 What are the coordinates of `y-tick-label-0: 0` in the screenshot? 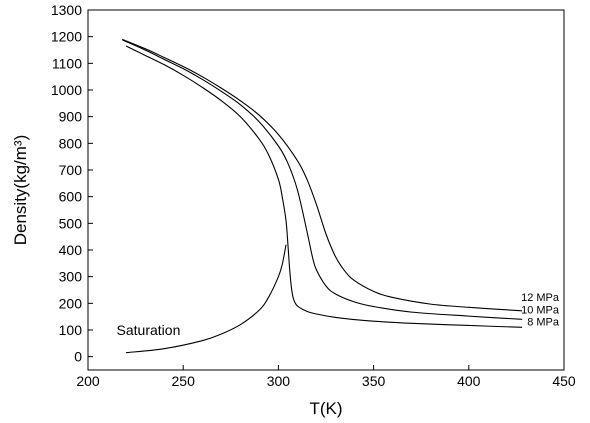 It's located at (78, 357).